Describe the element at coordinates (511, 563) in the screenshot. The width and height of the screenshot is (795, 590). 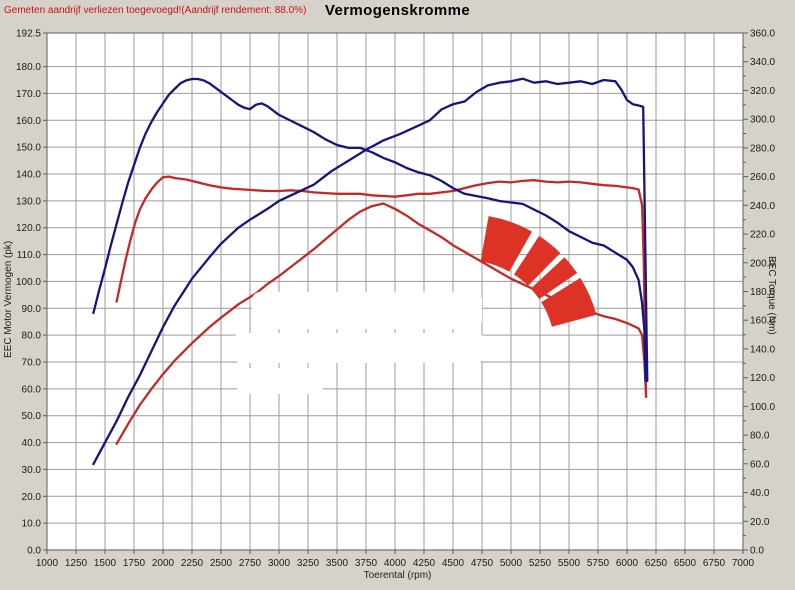
I see `svg-text: 5000` at that location.